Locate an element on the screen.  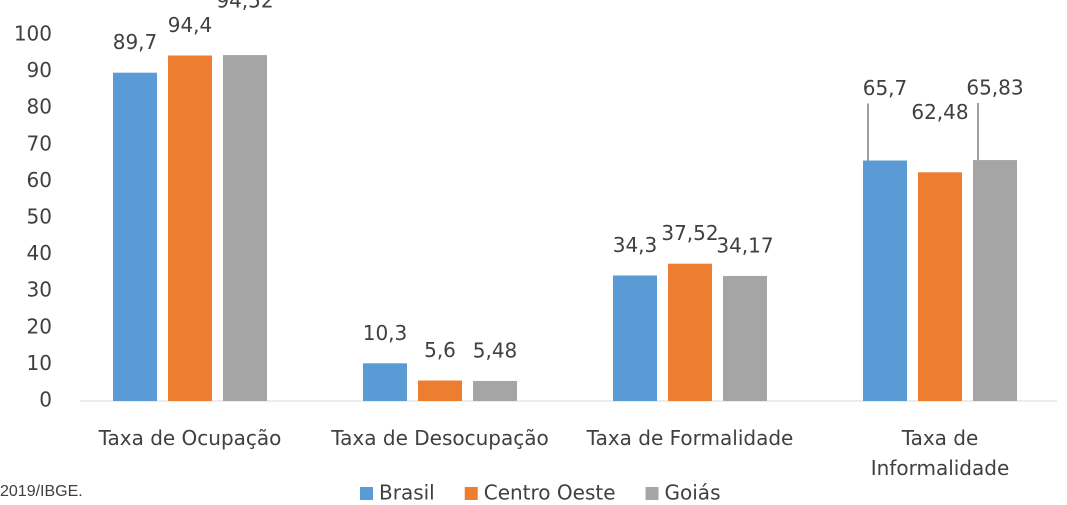
y-tick-label: 20 is located at coordinates (39, 326).